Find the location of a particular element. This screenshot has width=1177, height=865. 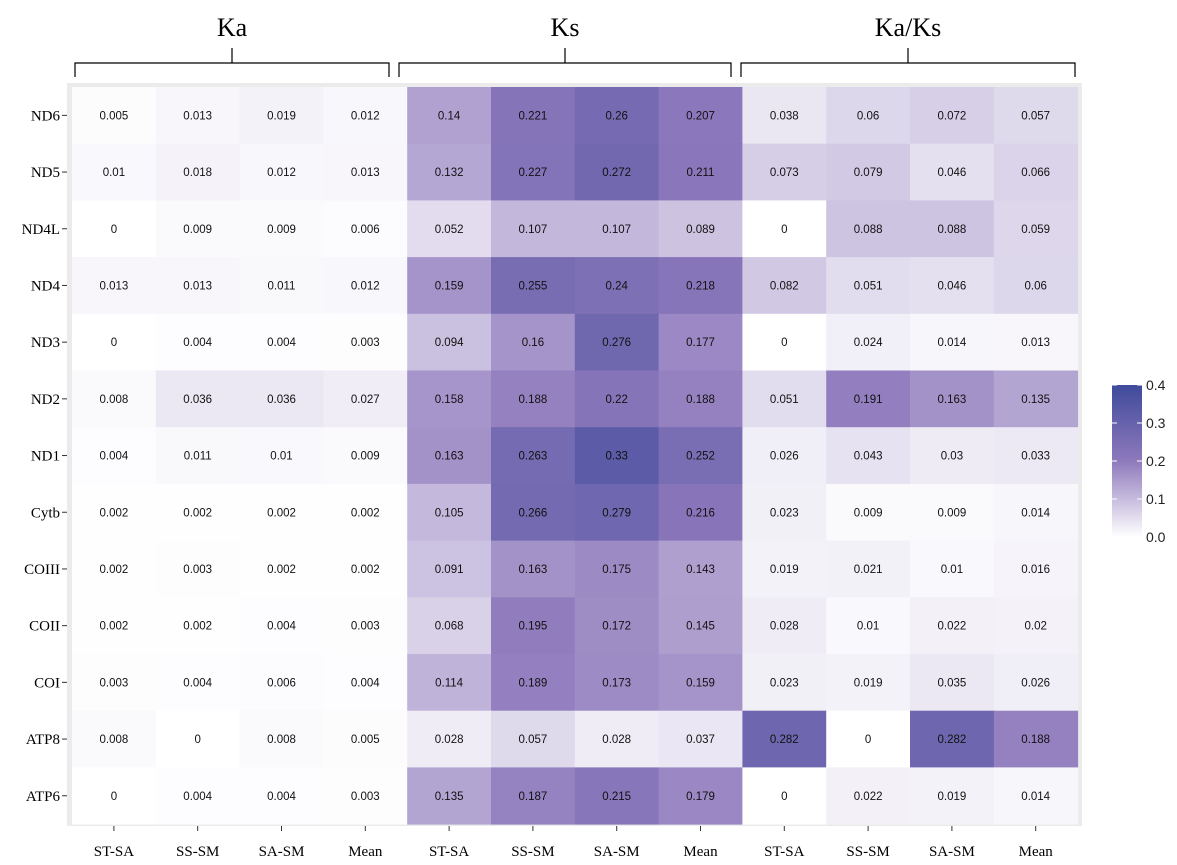

row-label: ND5 is located at coordinates (45, 173).